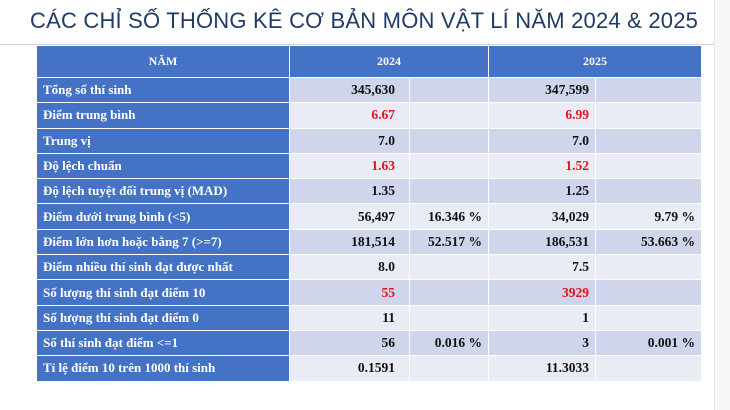 The height and width of the screenshot is (410, 730). Describe the element at coordinates (163, 140) in the screenshot. I see `row-label: Trung vị` at that location.